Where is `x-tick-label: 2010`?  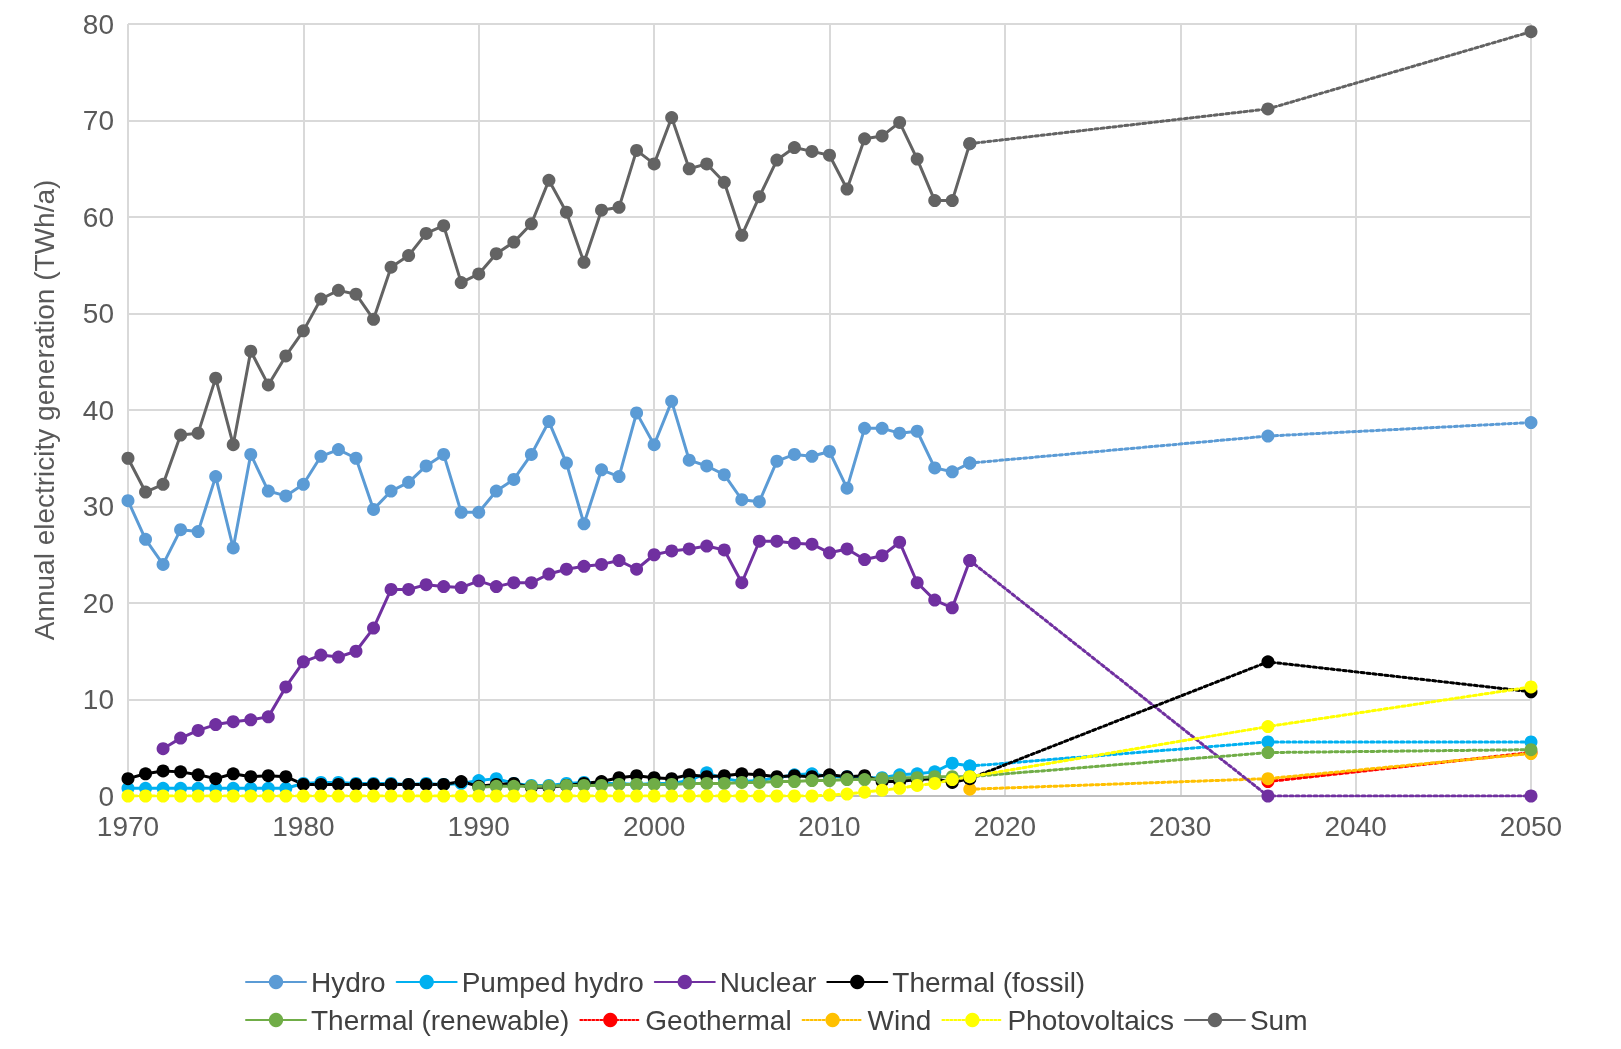 x-tick-label: 2010 is located at coordinates (829, 826).